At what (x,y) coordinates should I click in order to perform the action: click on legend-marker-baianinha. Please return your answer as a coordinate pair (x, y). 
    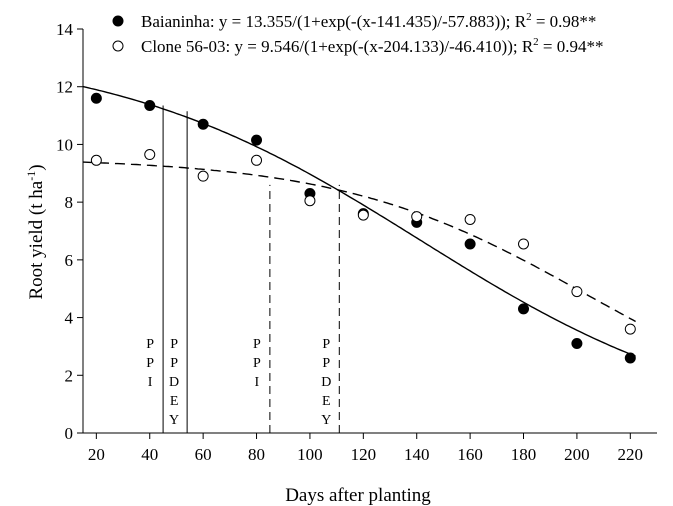
    Looking at the image, I should click on (118, 21).